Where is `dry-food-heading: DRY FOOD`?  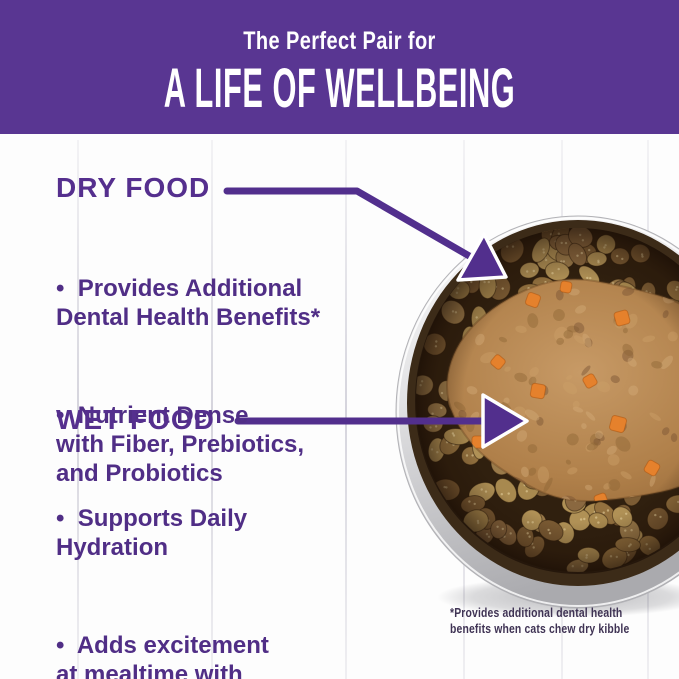 dry-food-heading: DRY FOOD is located at coordinates (133, 187).